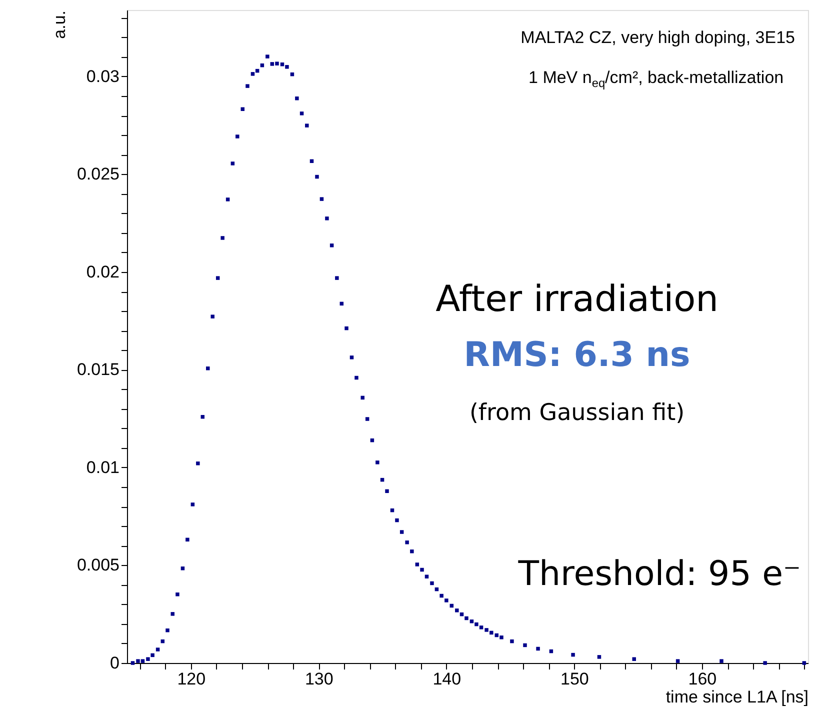 This screenshot has width=815, height=719. I want to click on annotation: Threshold: 95 e⁻, so click(659, 574).